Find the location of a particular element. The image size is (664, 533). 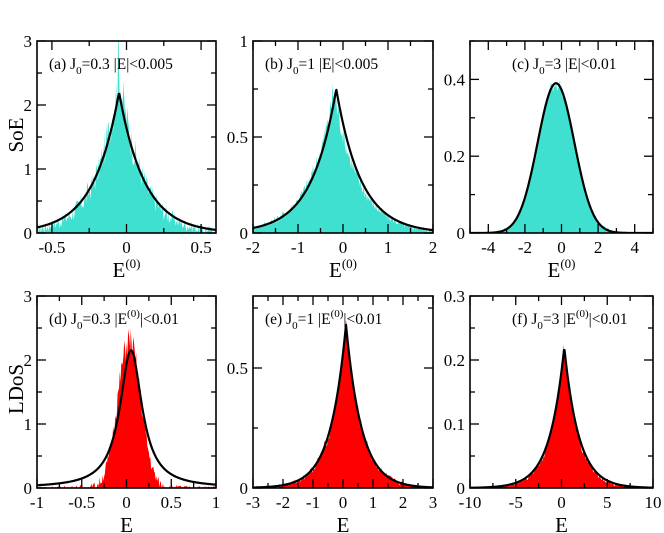

x-tick-label: 0.5 is located at coordinates (200, 247).